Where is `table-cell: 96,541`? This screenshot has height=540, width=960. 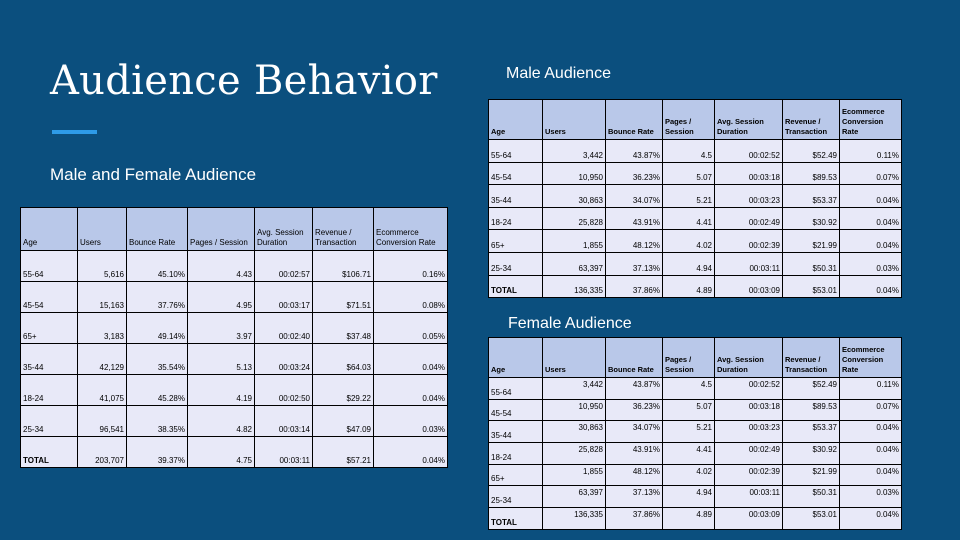
table-cell: 96,541 is located at coordinates (102, 421).